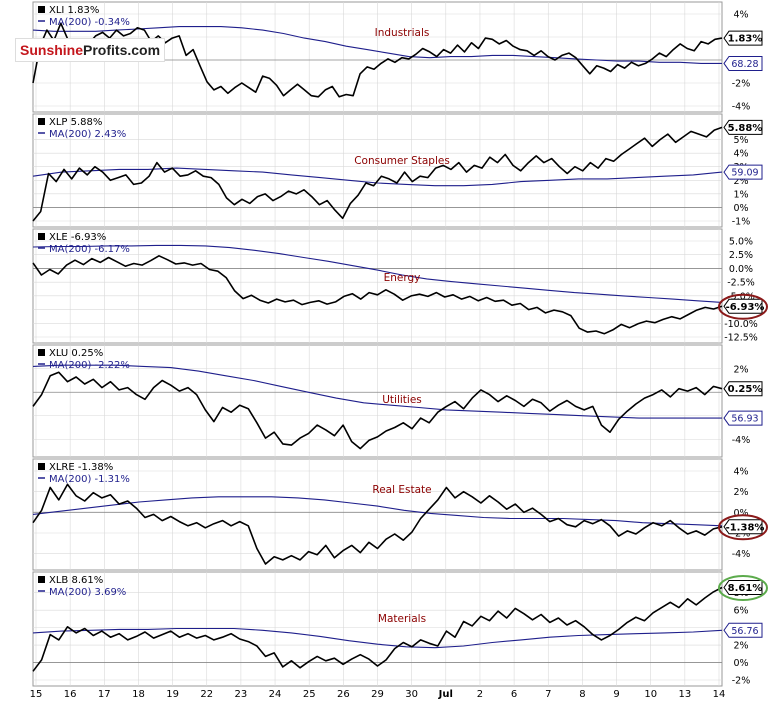 The image size is (780, 702). Describe the element at coordinates (684, 694) in the screenshot. I see `x-tick-label: 13` at that location.